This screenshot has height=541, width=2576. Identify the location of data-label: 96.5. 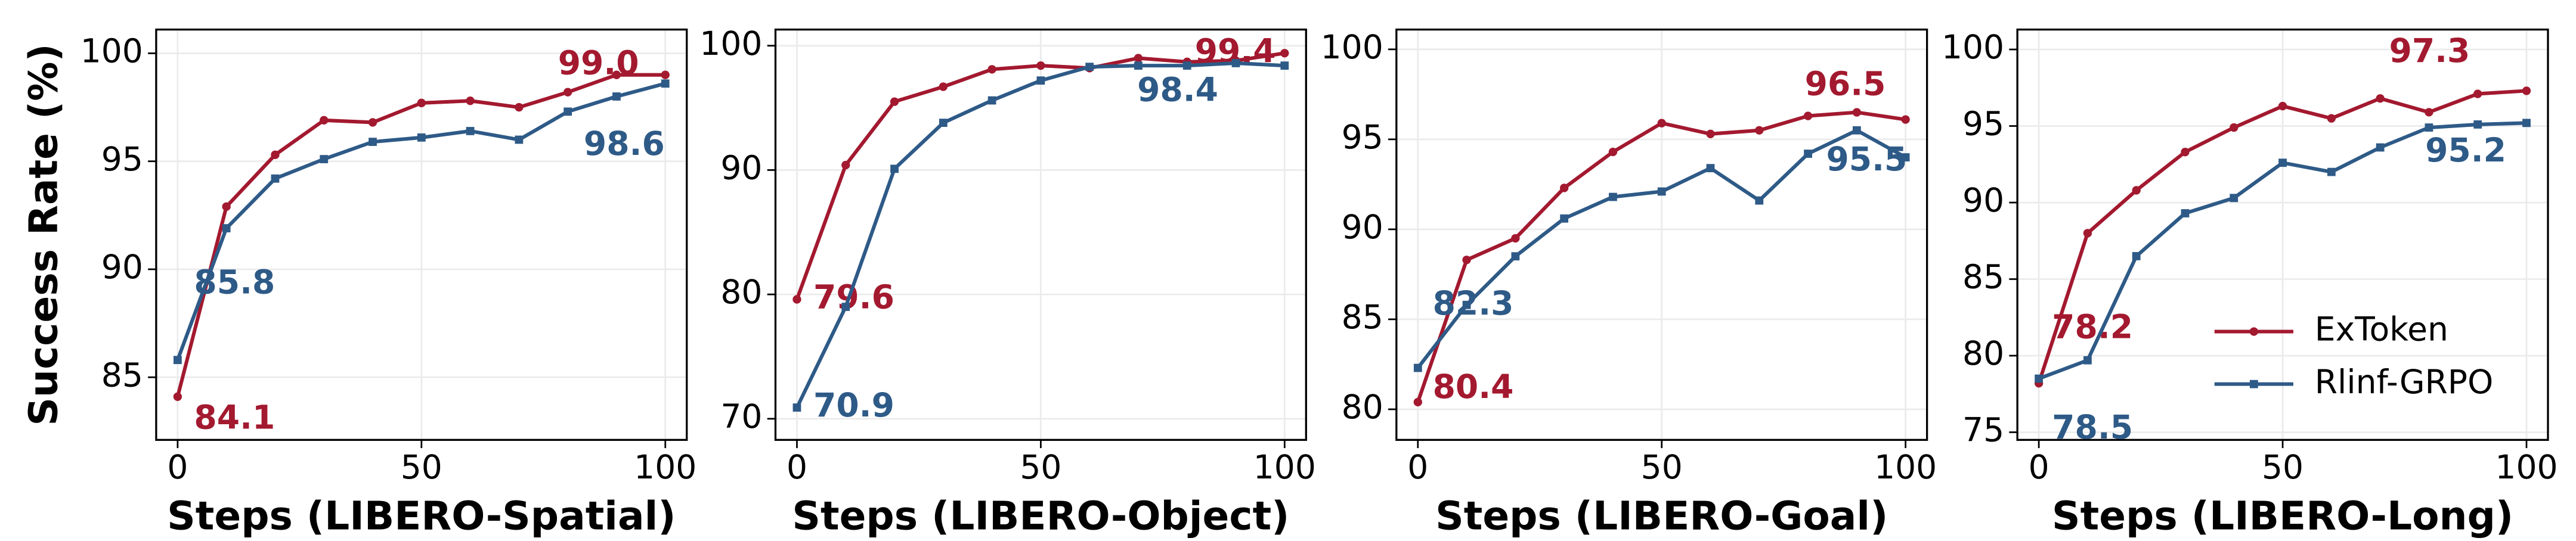
(1845, 84).